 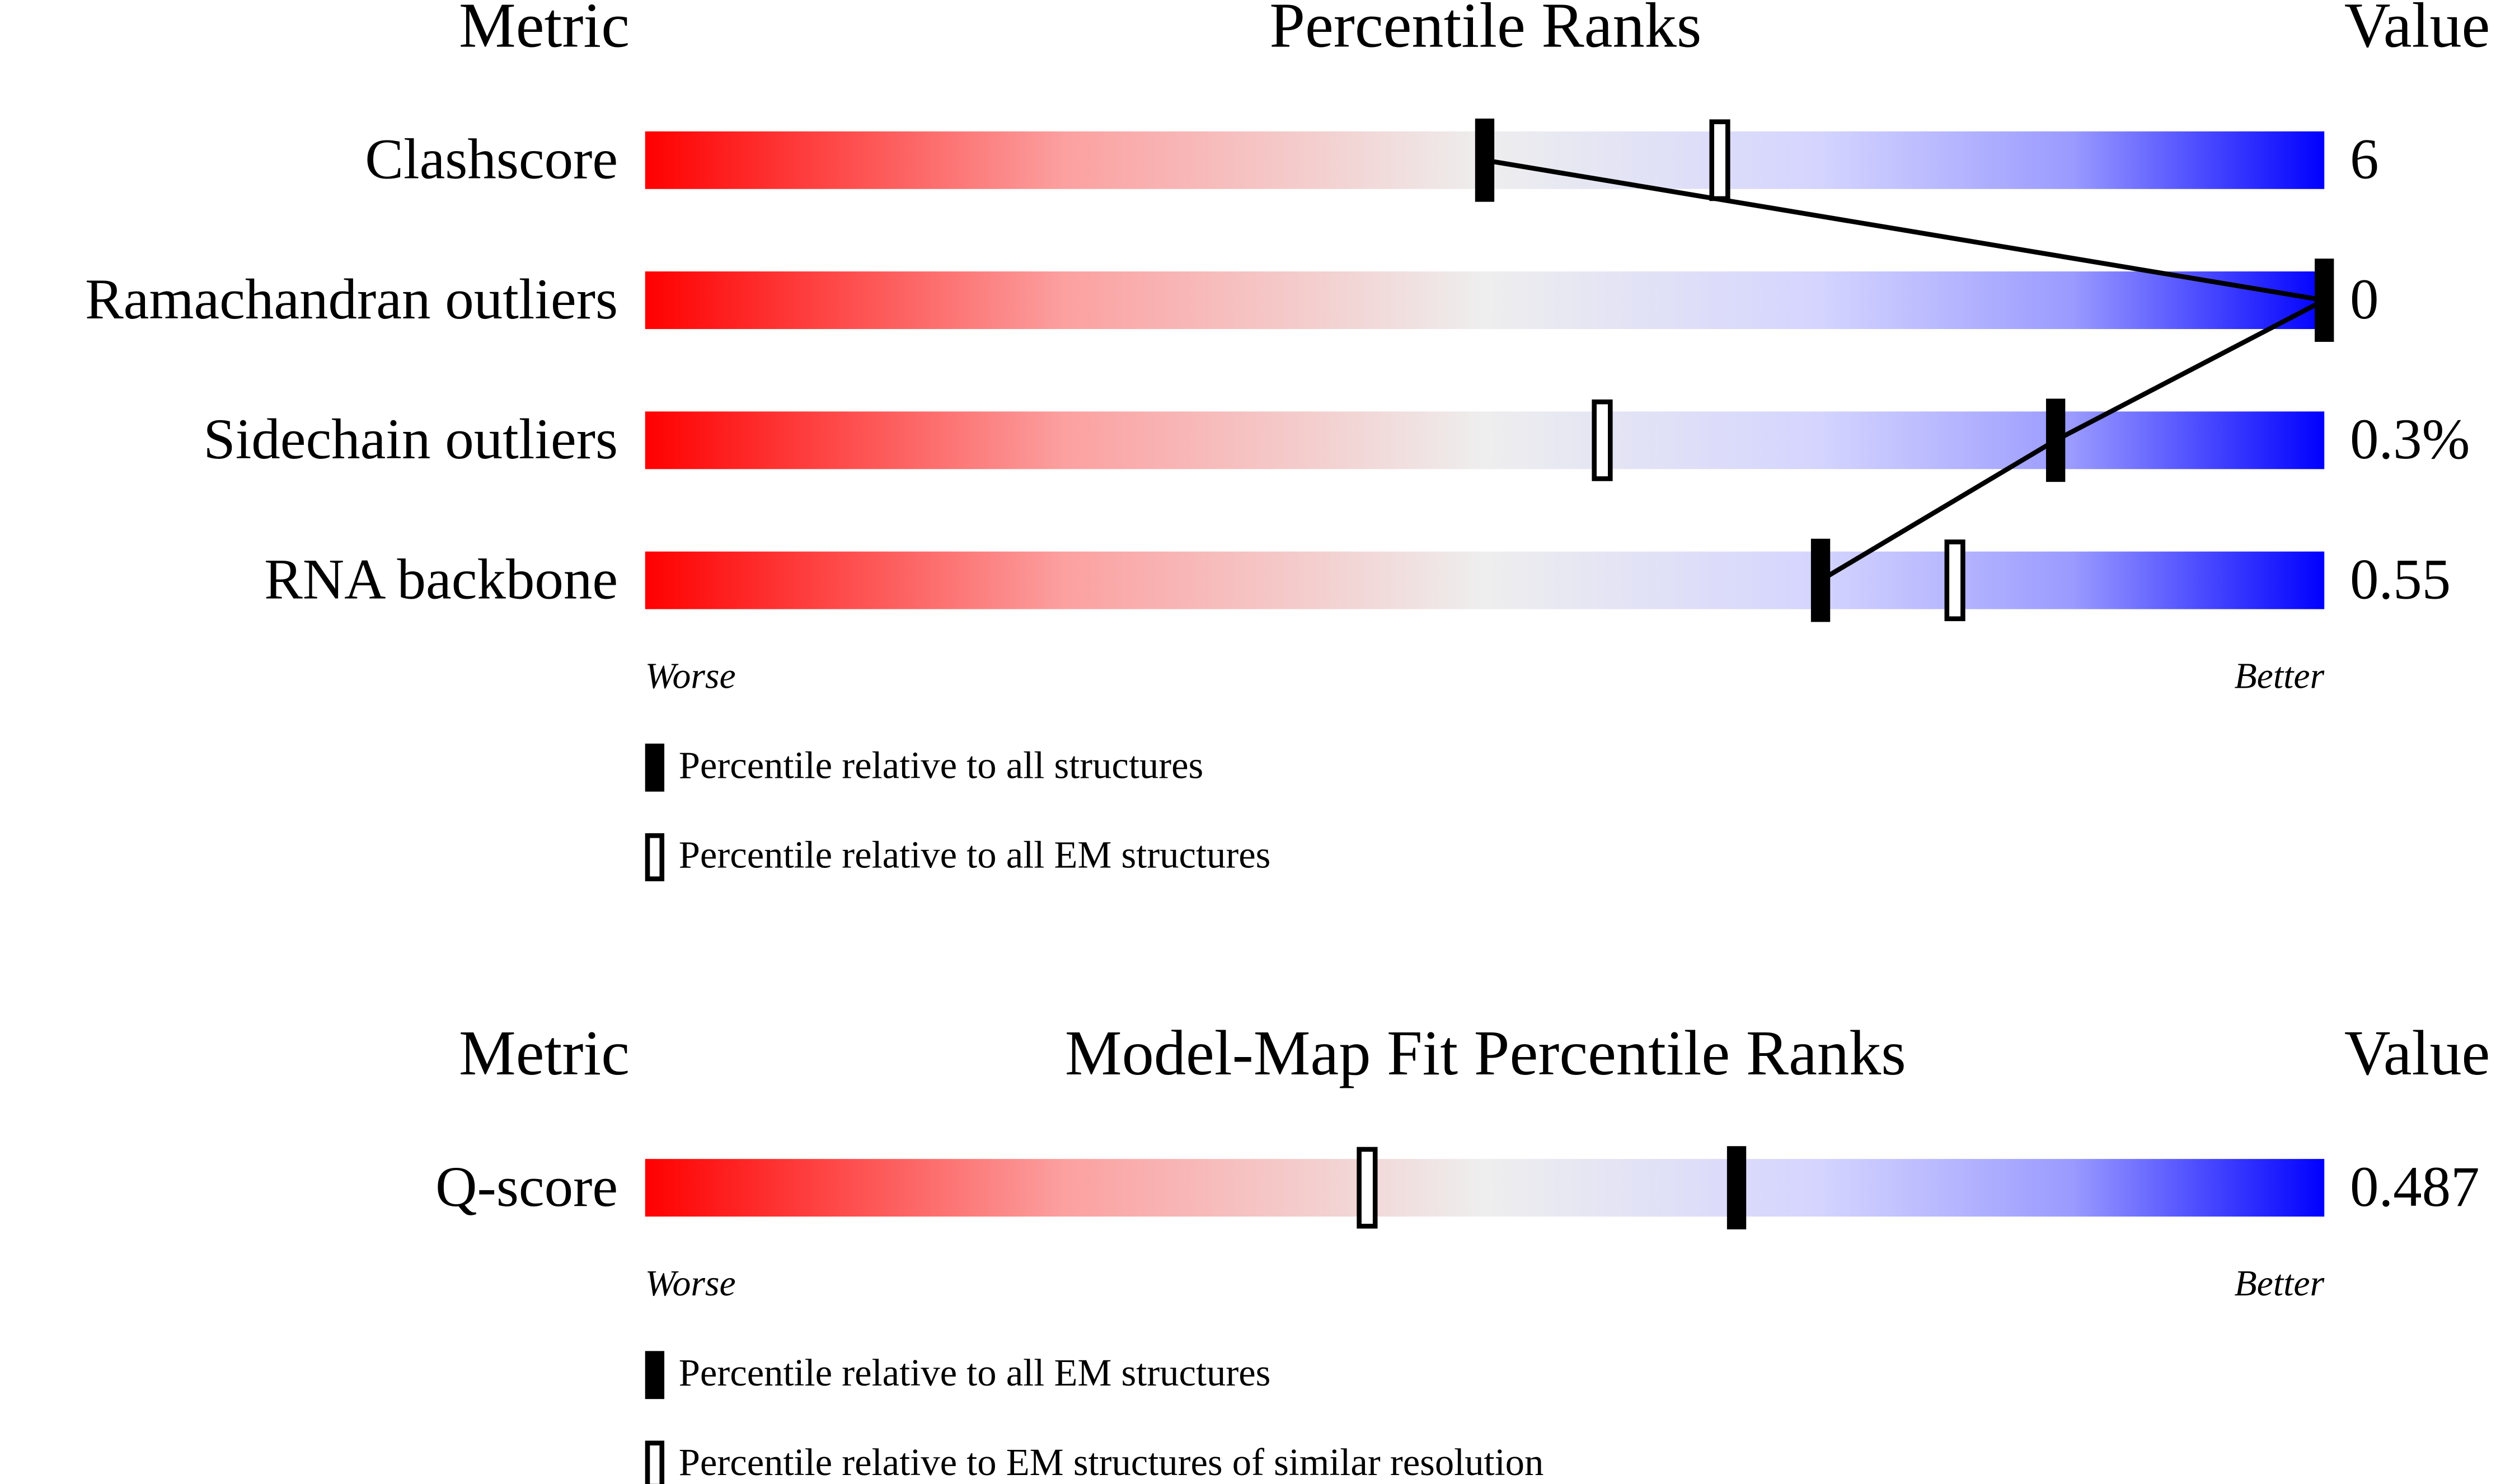 I want to click on value-label: 0.3%, so click(x=2410, y=439).